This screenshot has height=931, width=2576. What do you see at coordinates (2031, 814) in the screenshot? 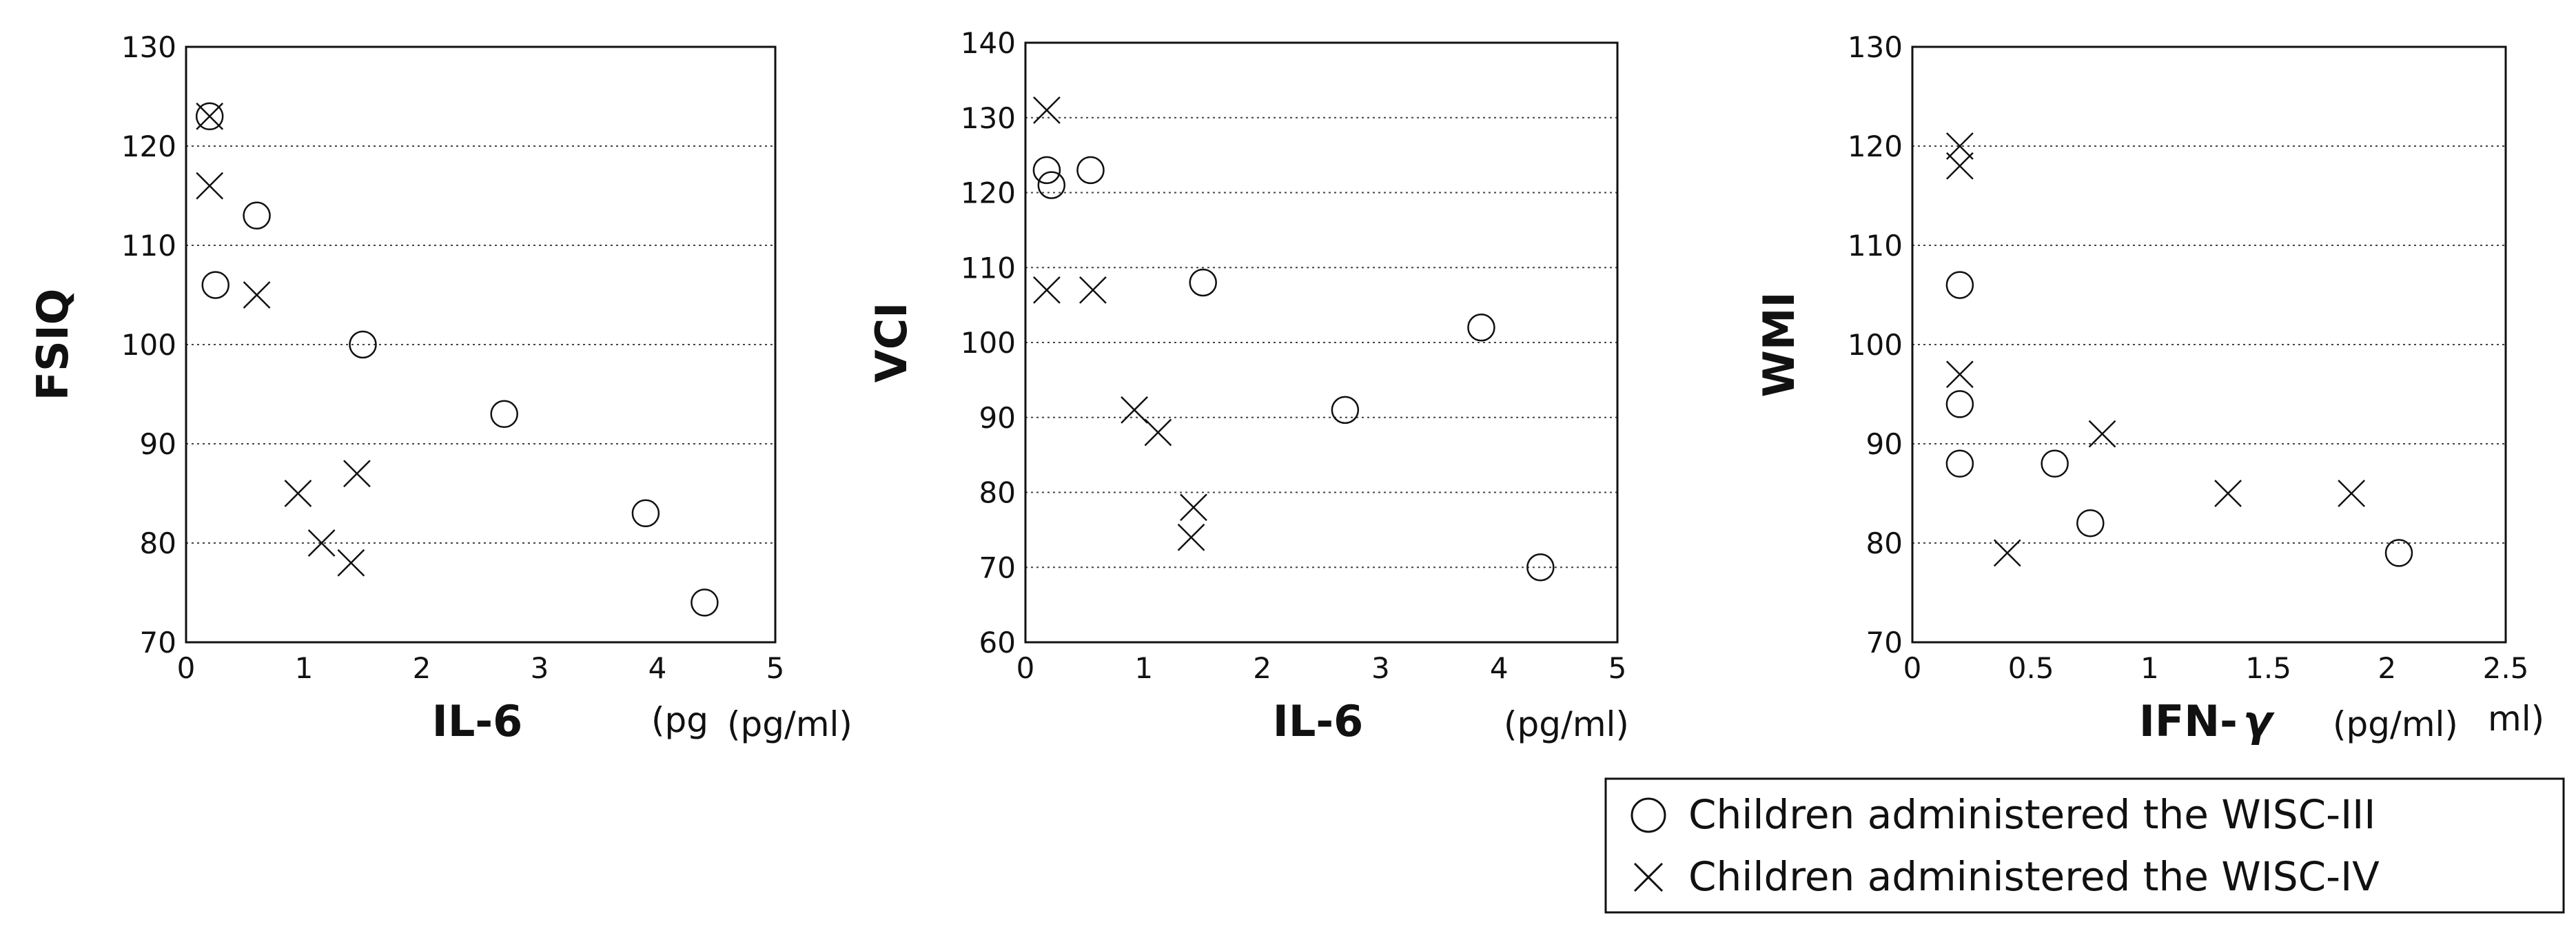
I see `legend-label-wisc-iii: Children administered the WISC-III` at bounding box center [2031, 814].